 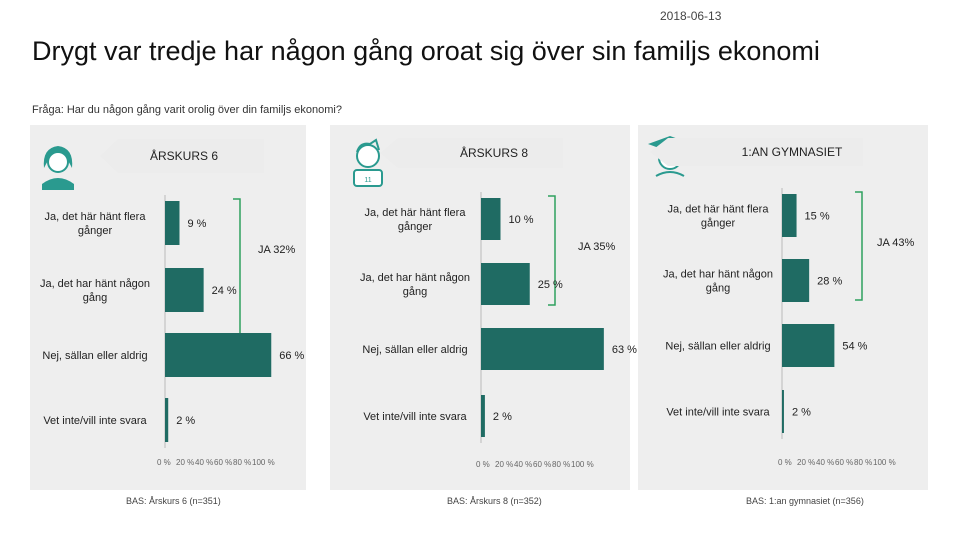 I want to click on value-label: 25 %, so click(x=550, y=285).